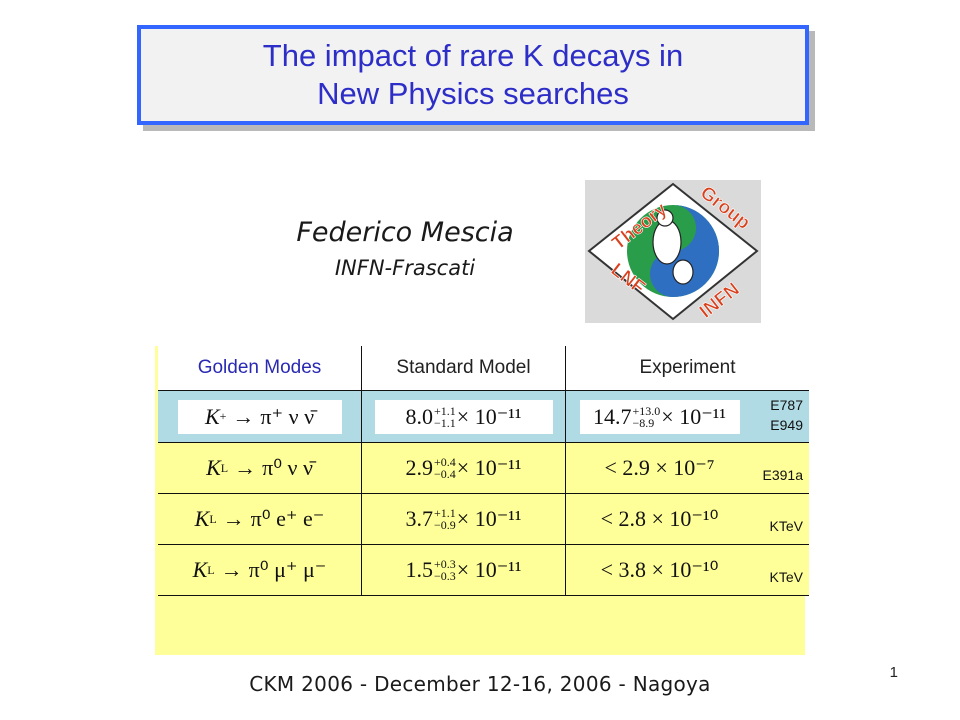 Image resolution: width=960 pixels, height=720 pixels. What do you see at coordinates (463, 468) in the screenshot?
I see `sm-prediction: 2.9 +0.4 −0.4 × 10⁻¹¹` at bounding box center [463, 468].